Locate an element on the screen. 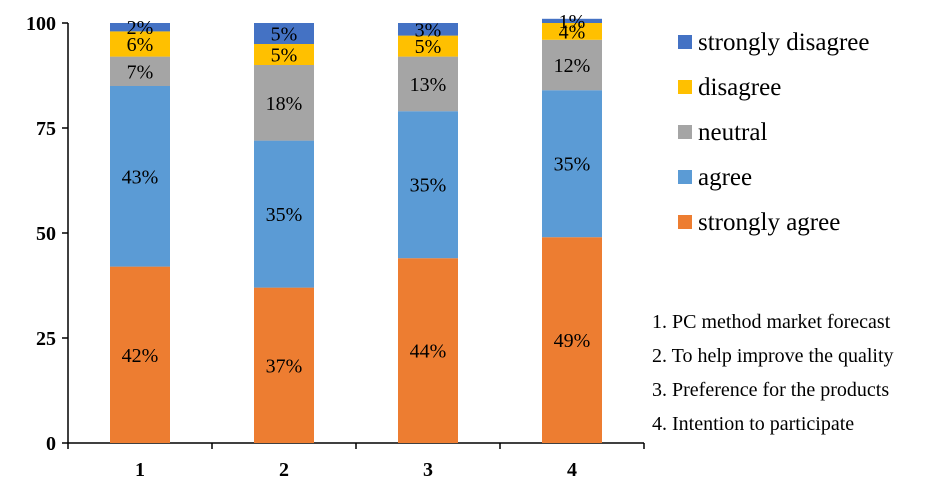  data-label: 2% is located at coordinates (140, 28).